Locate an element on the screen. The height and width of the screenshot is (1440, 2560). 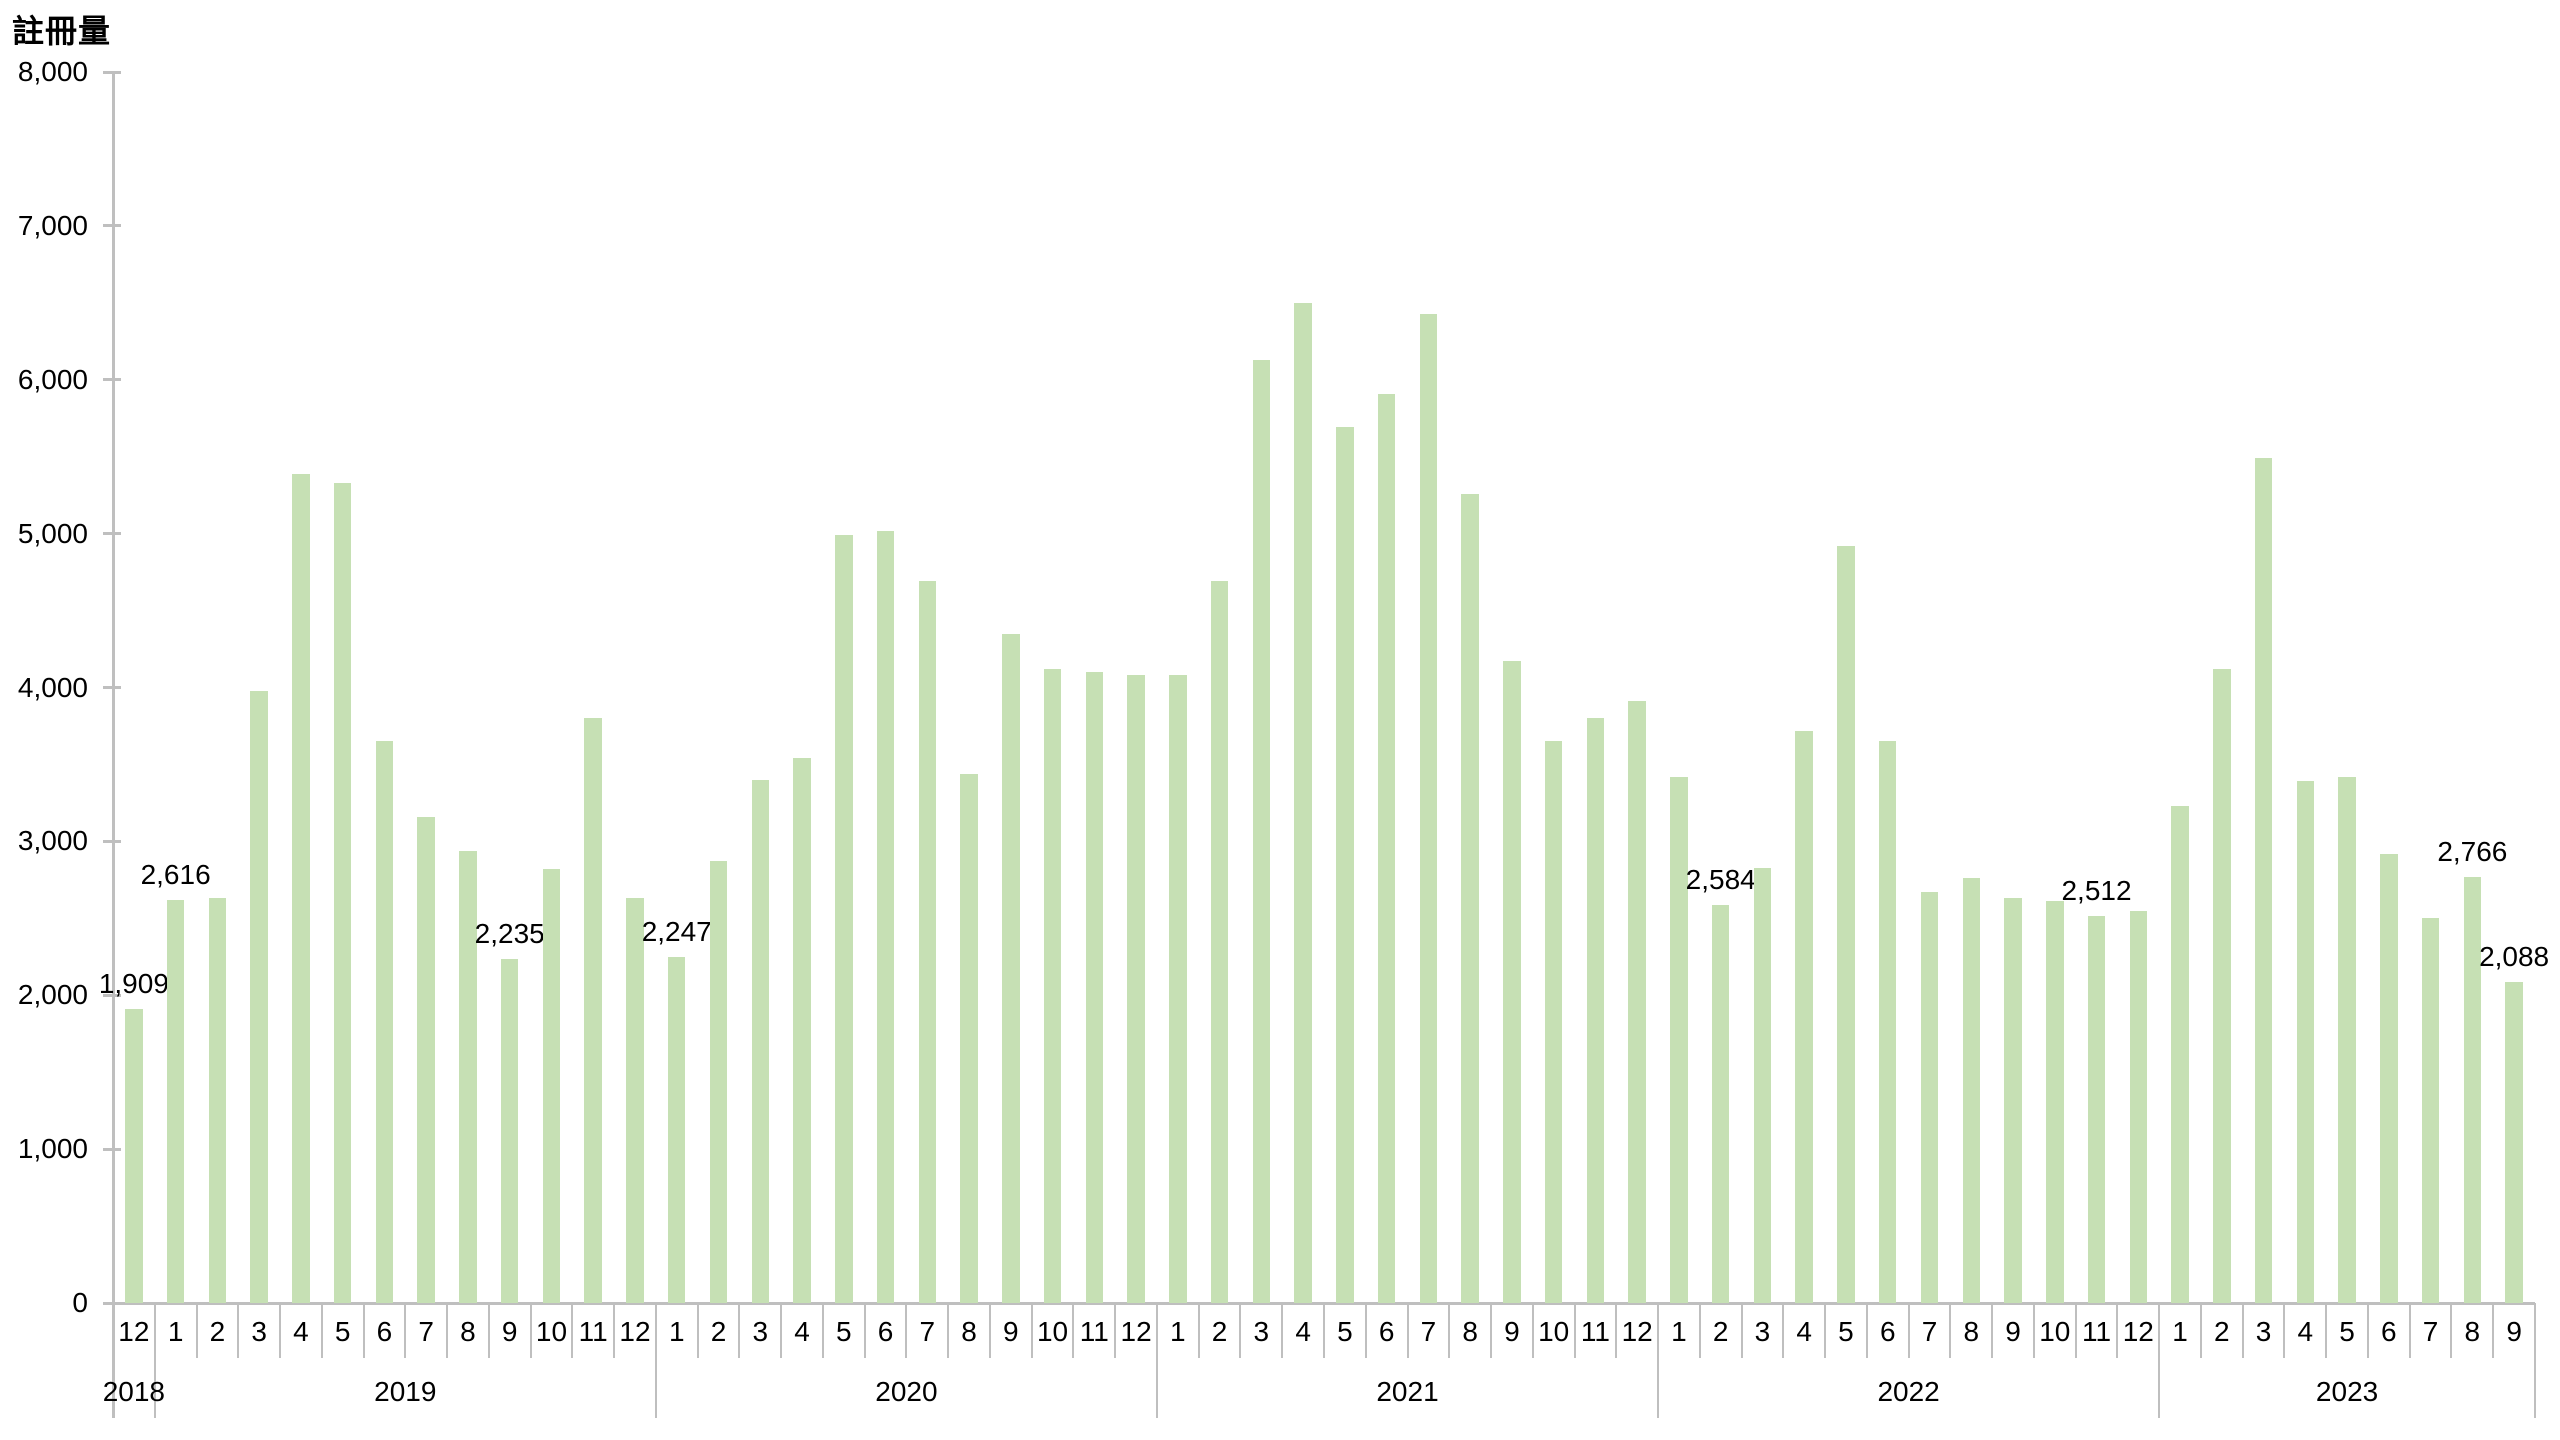
y-tick-label: 0 is located at coordinates (80, 1302).